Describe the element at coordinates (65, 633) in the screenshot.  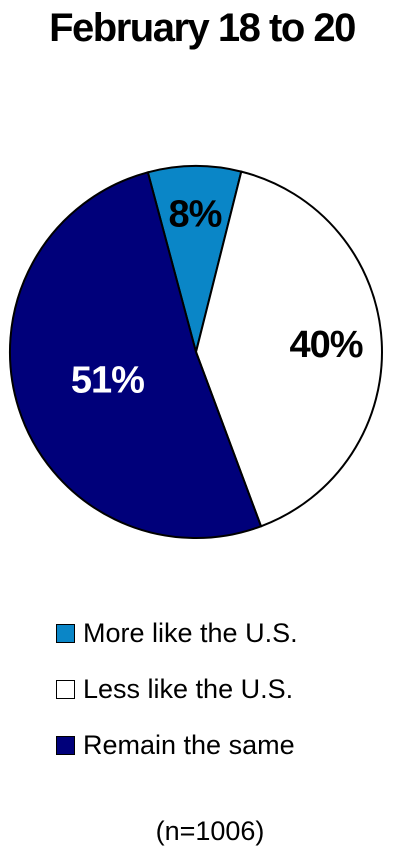
I see `legend-swatch-more` at that location.